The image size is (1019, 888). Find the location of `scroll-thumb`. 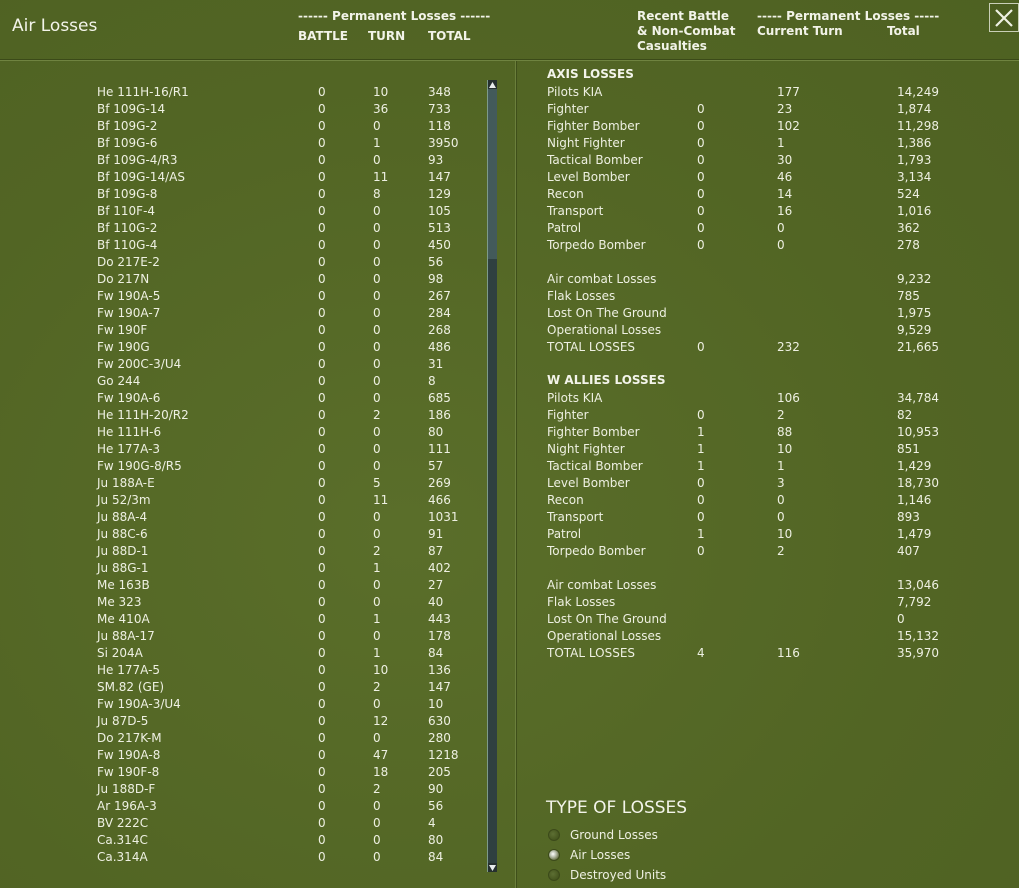

scroll-thumb is located at coordinates (492, 174).